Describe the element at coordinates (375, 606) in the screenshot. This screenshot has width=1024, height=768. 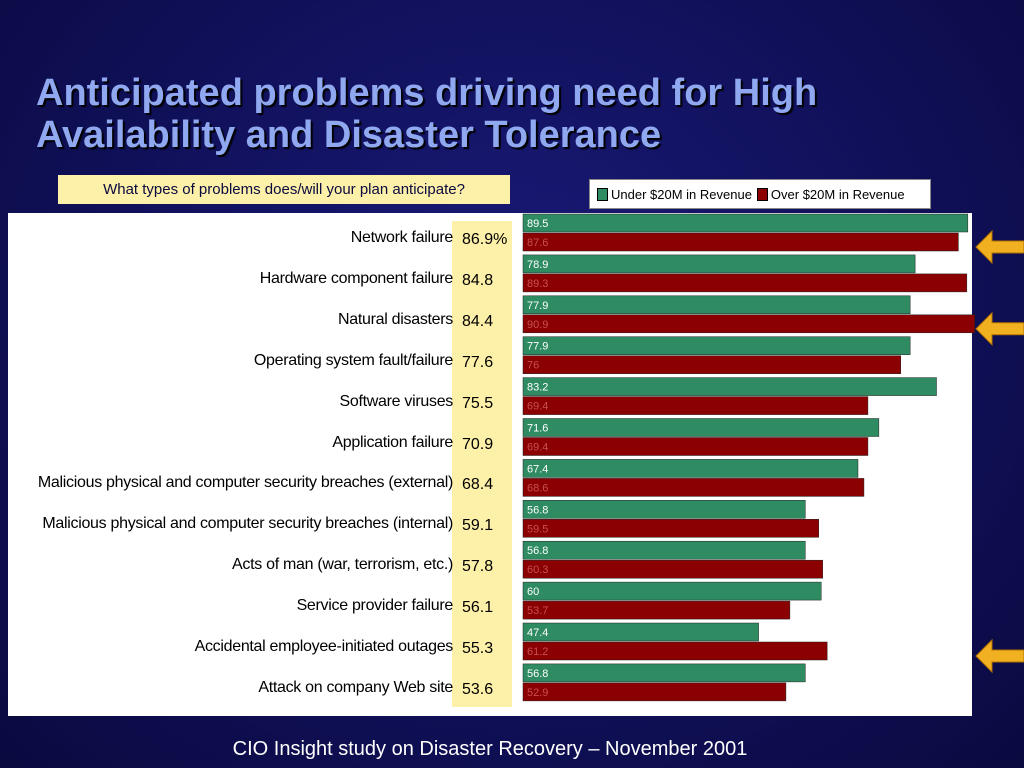
I see `category-label: Service provider failure` at that location.